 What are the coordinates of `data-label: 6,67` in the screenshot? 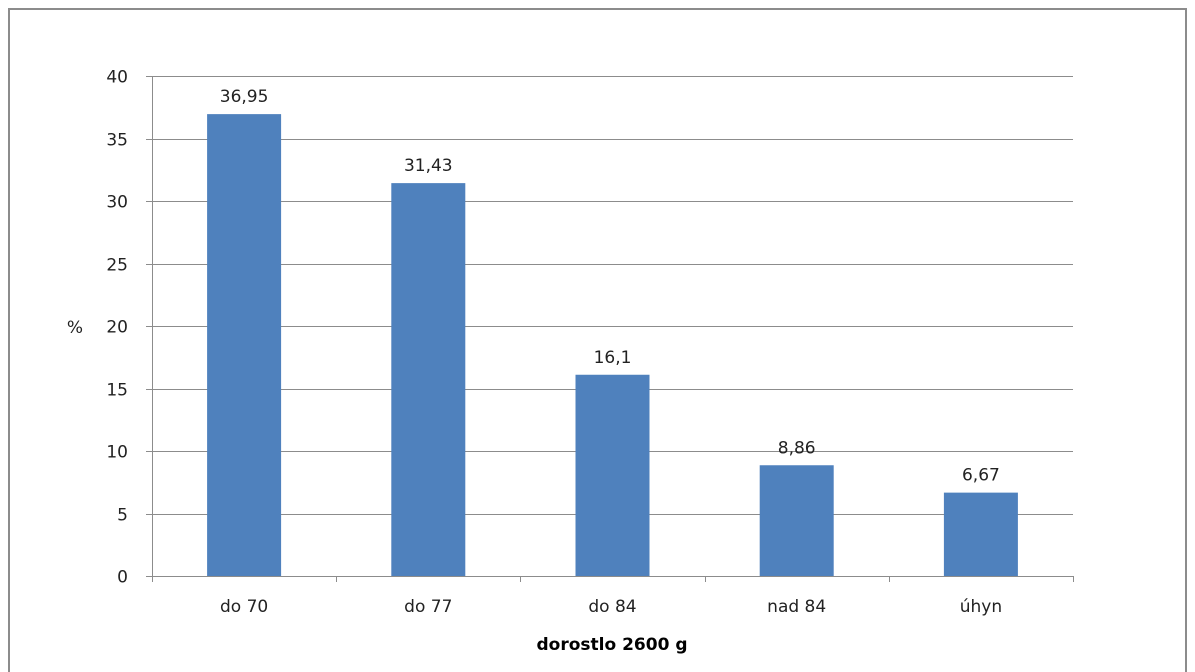 It's located at (981, 476).